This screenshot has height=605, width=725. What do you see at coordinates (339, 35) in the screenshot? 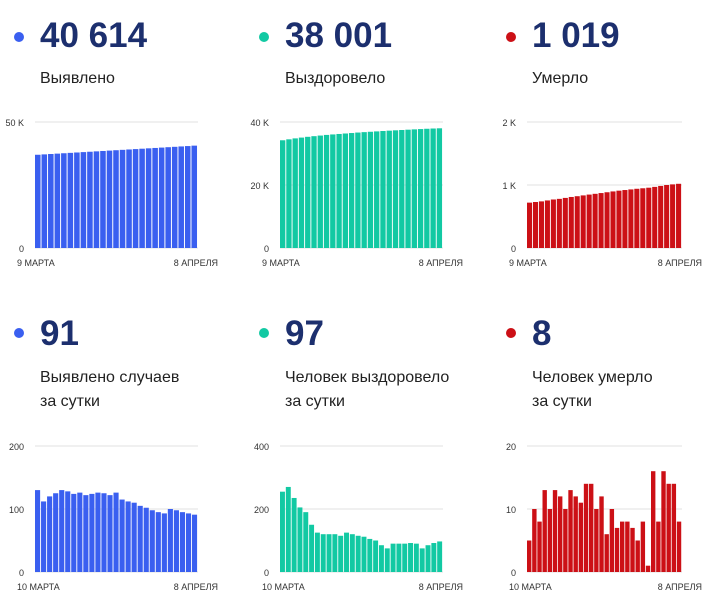
I see `big-number: 38 001` at bounding box center [339, 35].